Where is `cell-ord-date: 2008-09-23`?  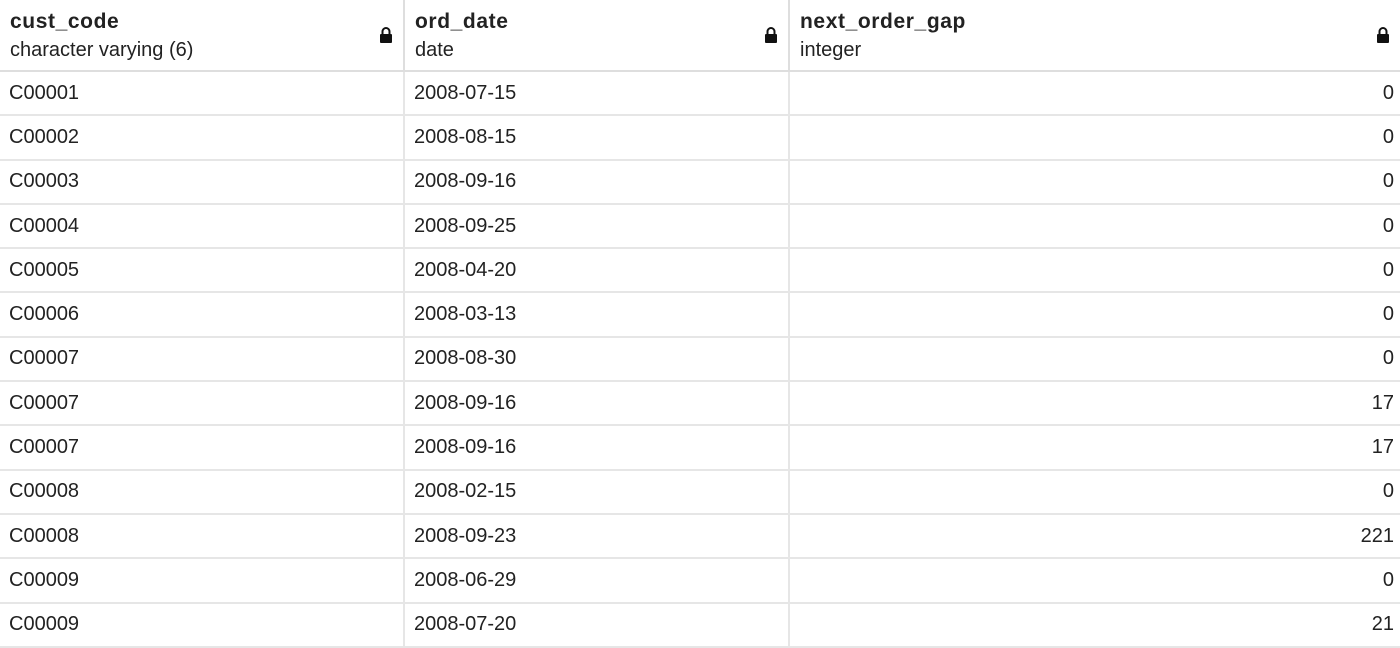
cell-ord-date: 2008-09-23 is located at coordinates (597, 536).